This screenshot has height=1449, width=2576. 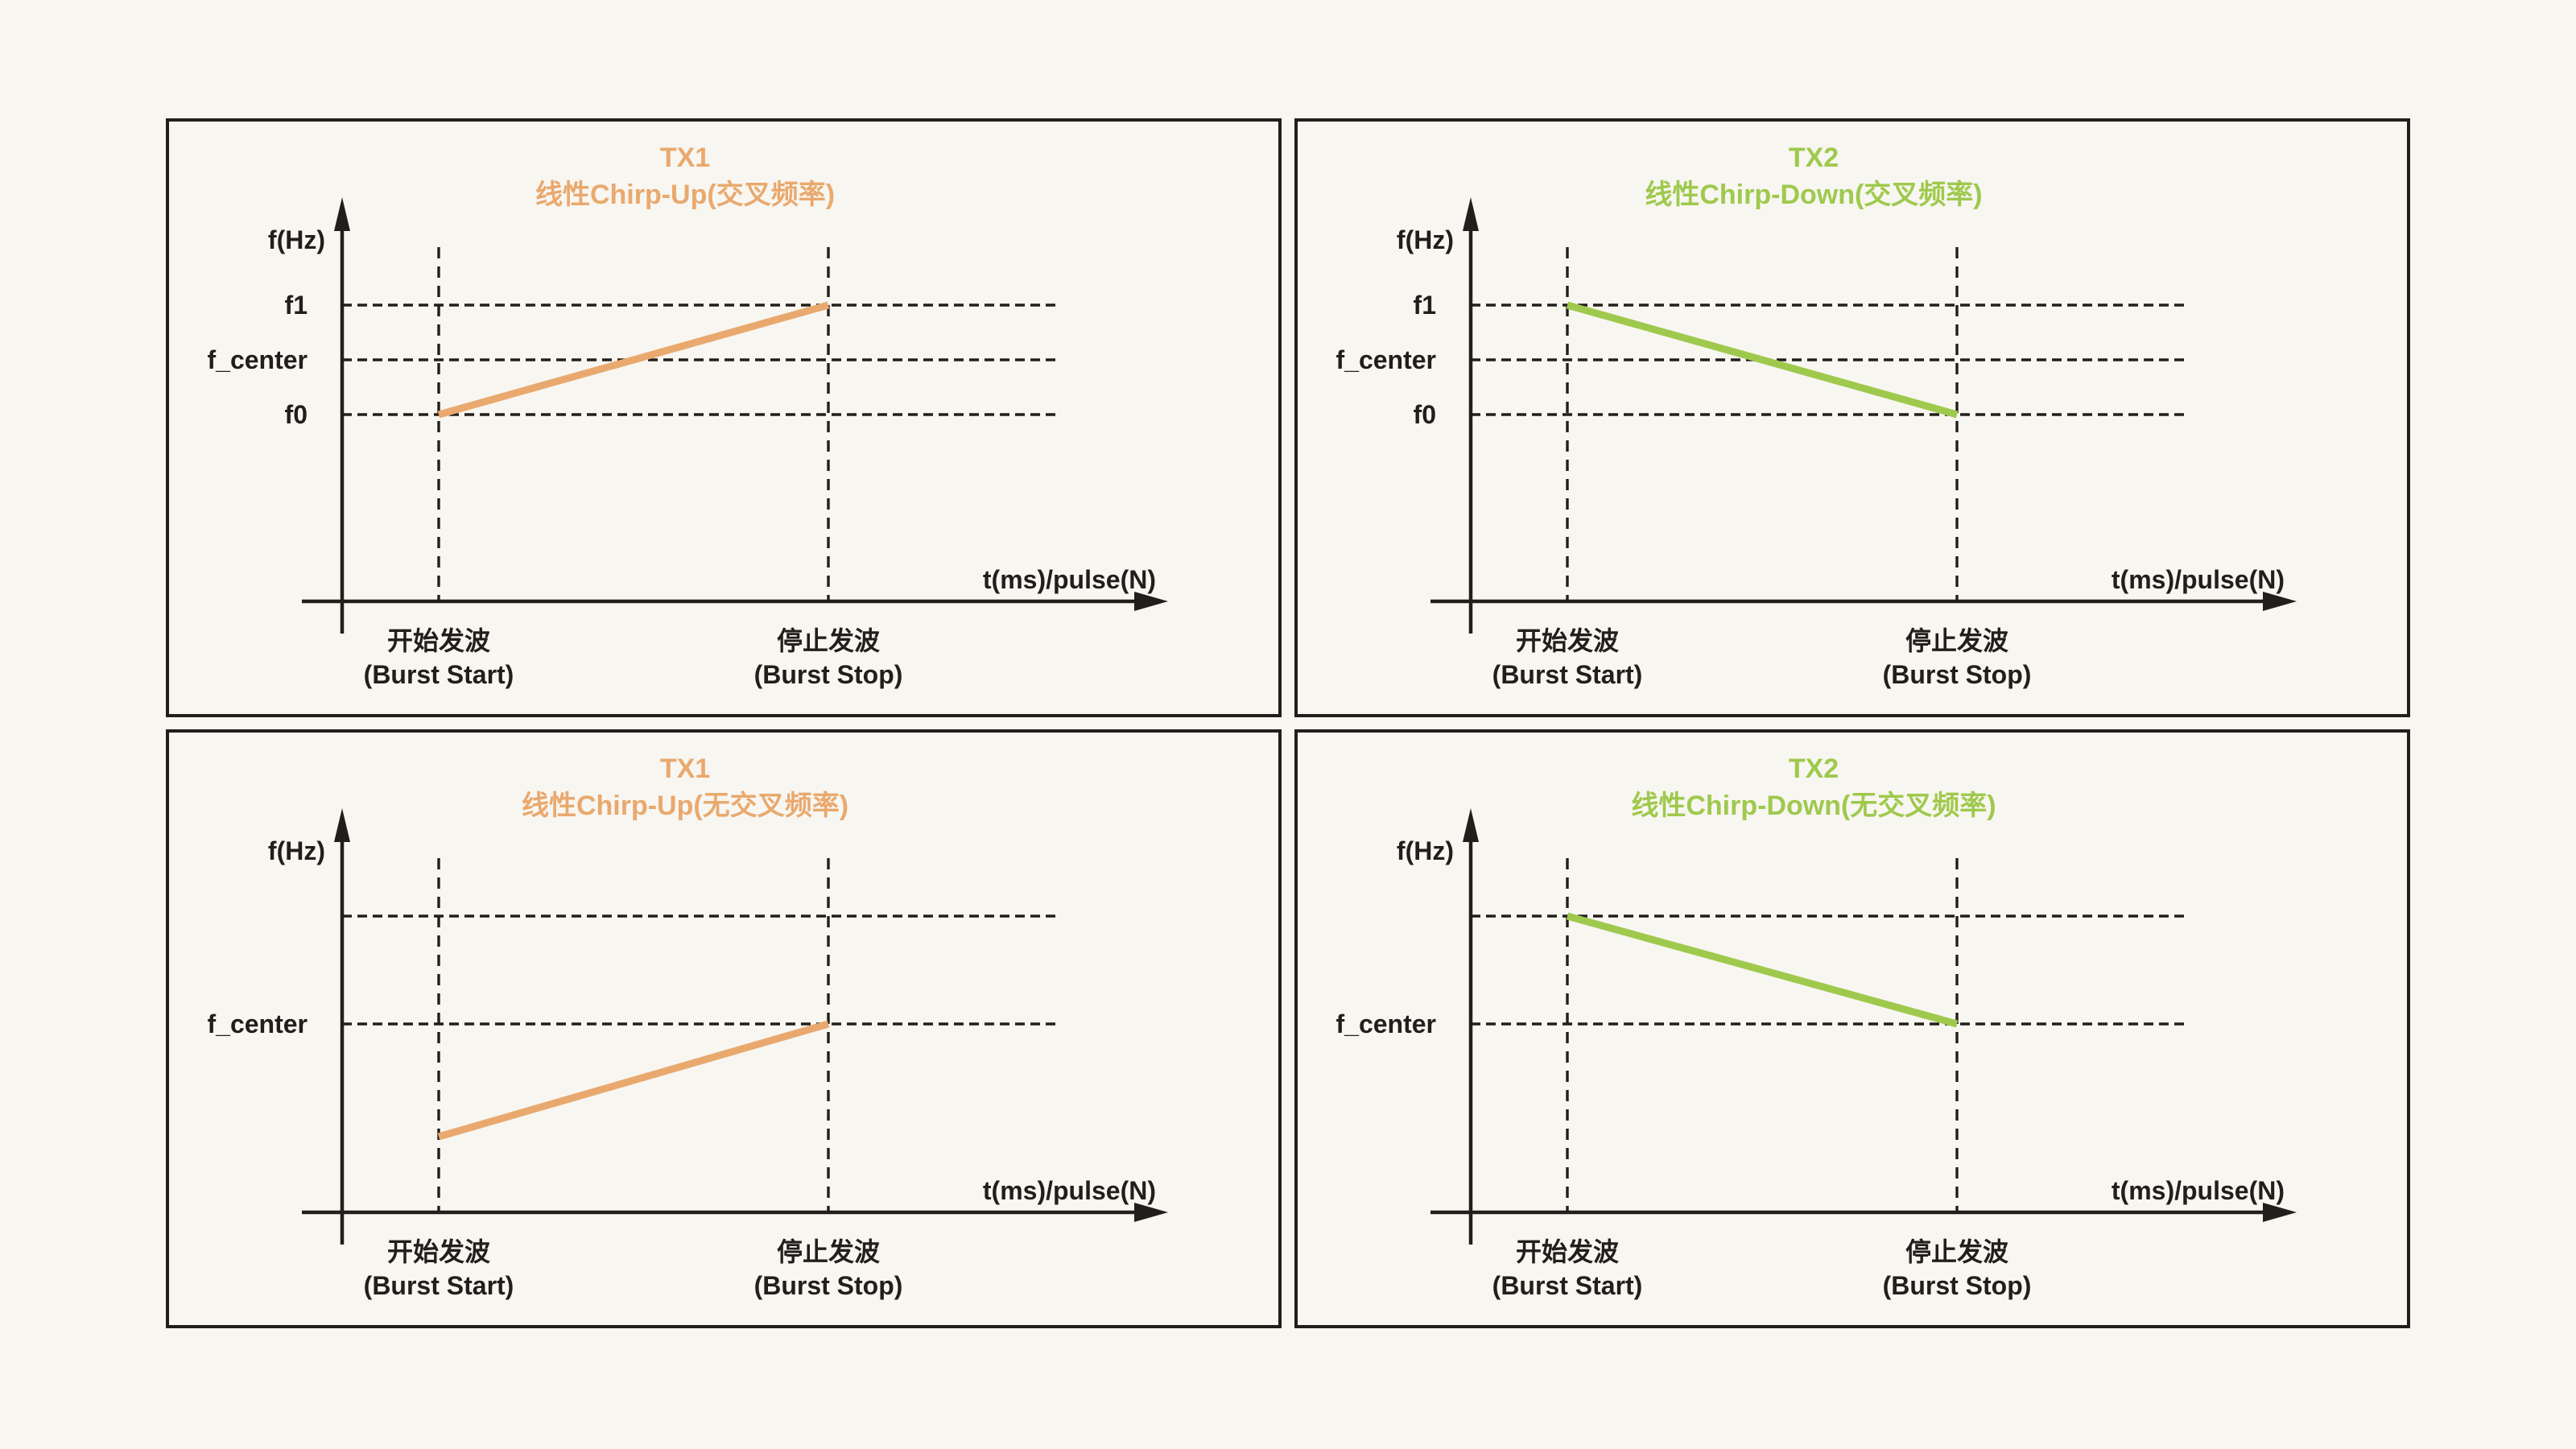 I want to click on panel-subtitle: 线性Chirp-Down(无交叉频率), so click(x=1813, y=805).